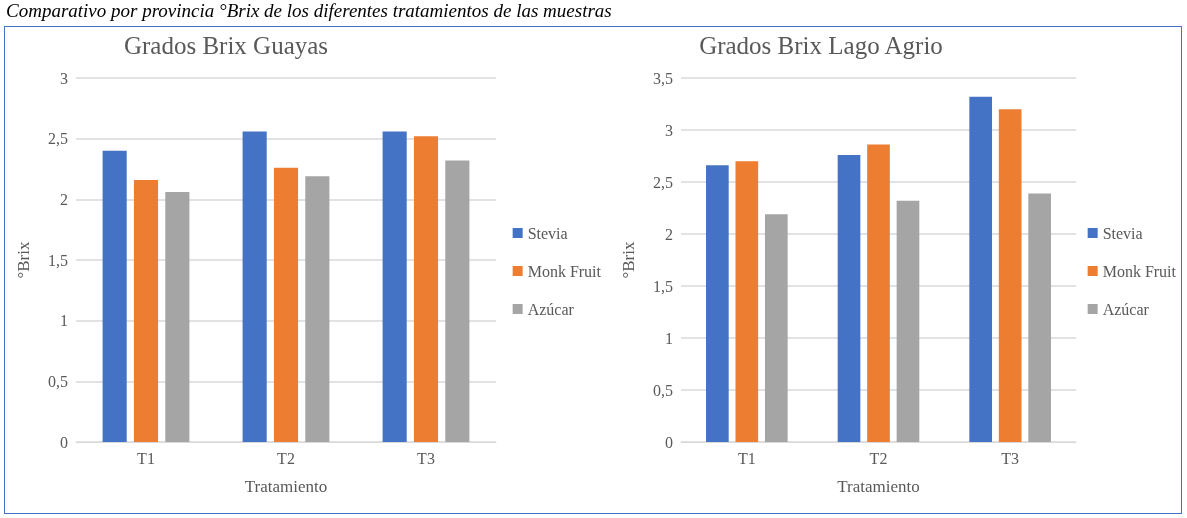 This screenshot has height=518, width=1187. Describe the element at coordinates (226, 45) in the screenshot. I see `chart-title: Grados Brix Guayas` at that location.